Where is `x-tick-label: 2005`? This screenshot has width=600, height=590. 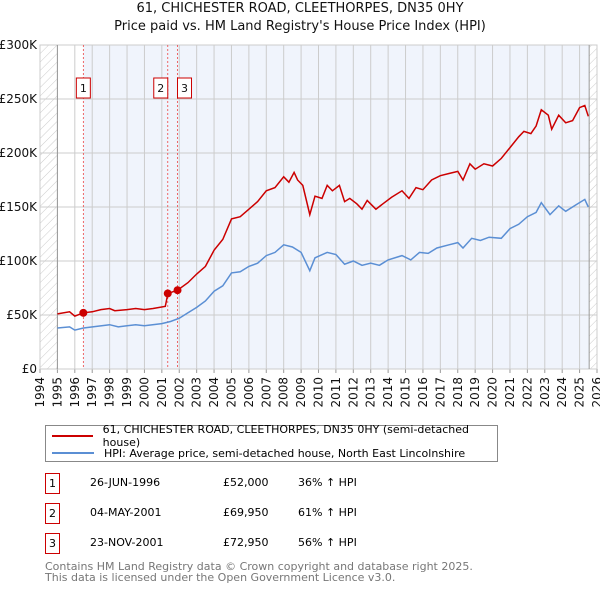 x-tick-label: 2005 is located at coordinates (231, 392).